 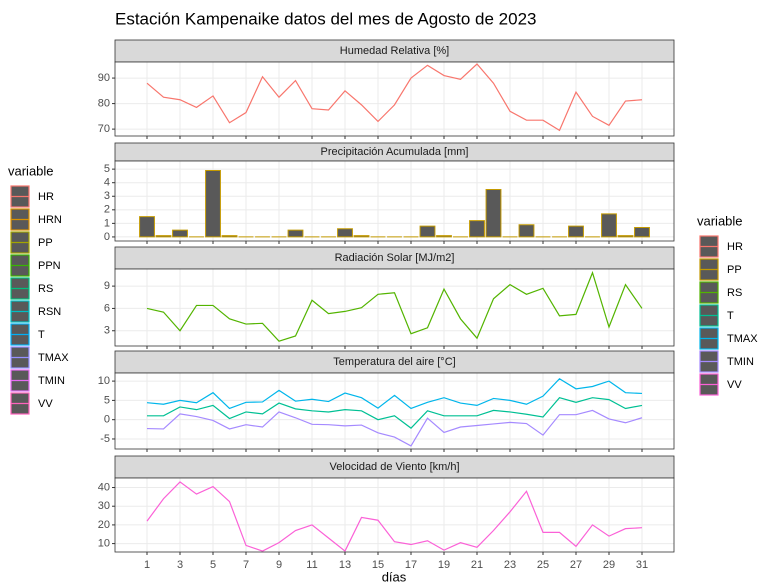 I want to click on strip-title: Precipitación Acumulada [mm], so click(x=395, y=152).